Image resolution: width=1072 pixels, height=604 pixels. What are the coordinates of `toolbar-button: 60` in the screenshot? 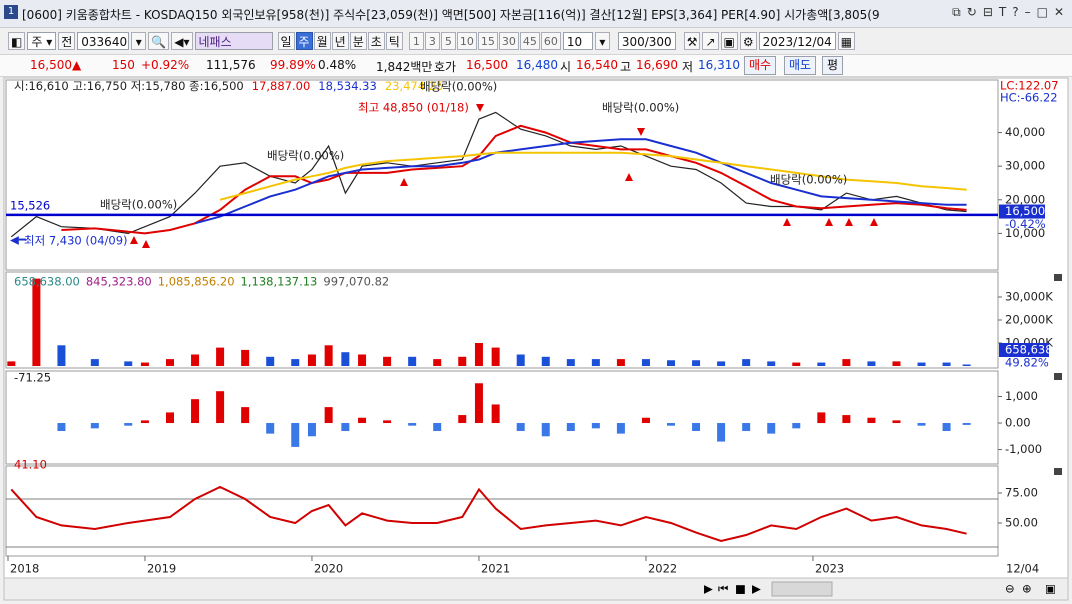 It's located at (550, 41).